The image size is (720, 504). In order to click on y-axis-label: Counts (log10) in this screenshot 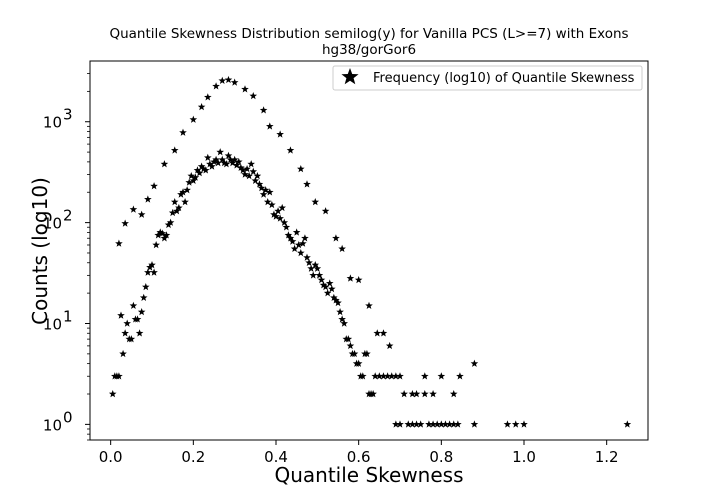, I will do `click(40, 251)`.